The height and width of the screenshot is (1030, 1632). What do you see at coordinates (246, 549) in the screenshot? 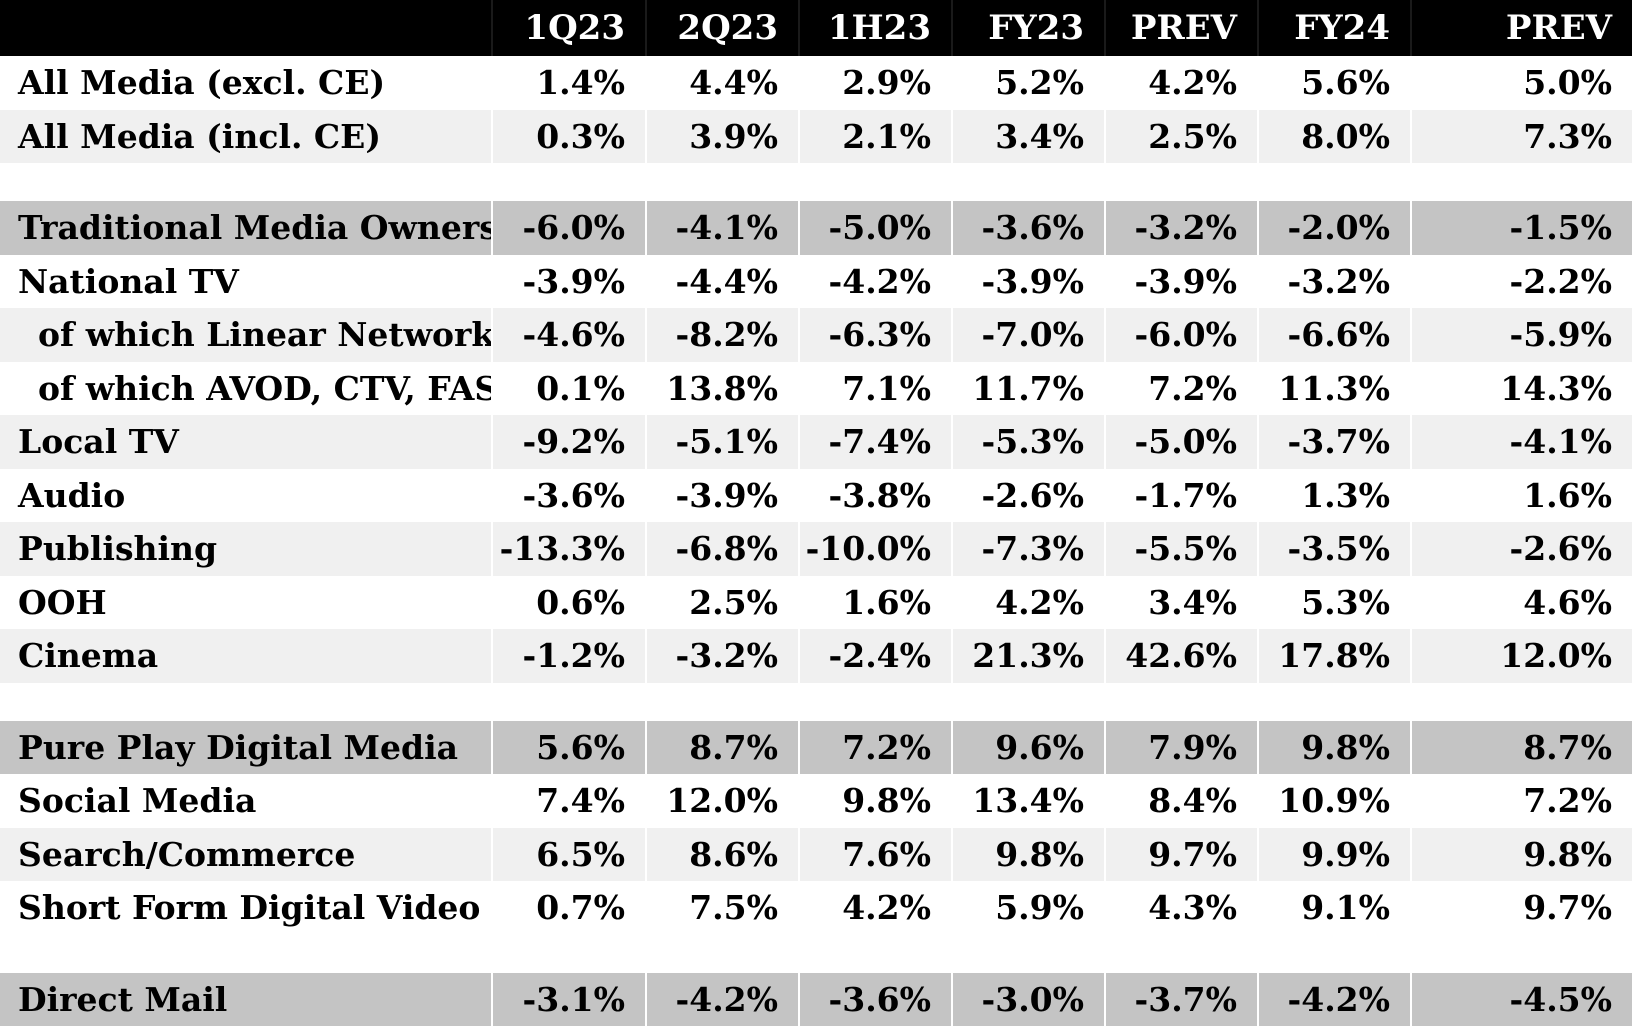
I see `row-label: Publishing` at bounding box center [246, 549].